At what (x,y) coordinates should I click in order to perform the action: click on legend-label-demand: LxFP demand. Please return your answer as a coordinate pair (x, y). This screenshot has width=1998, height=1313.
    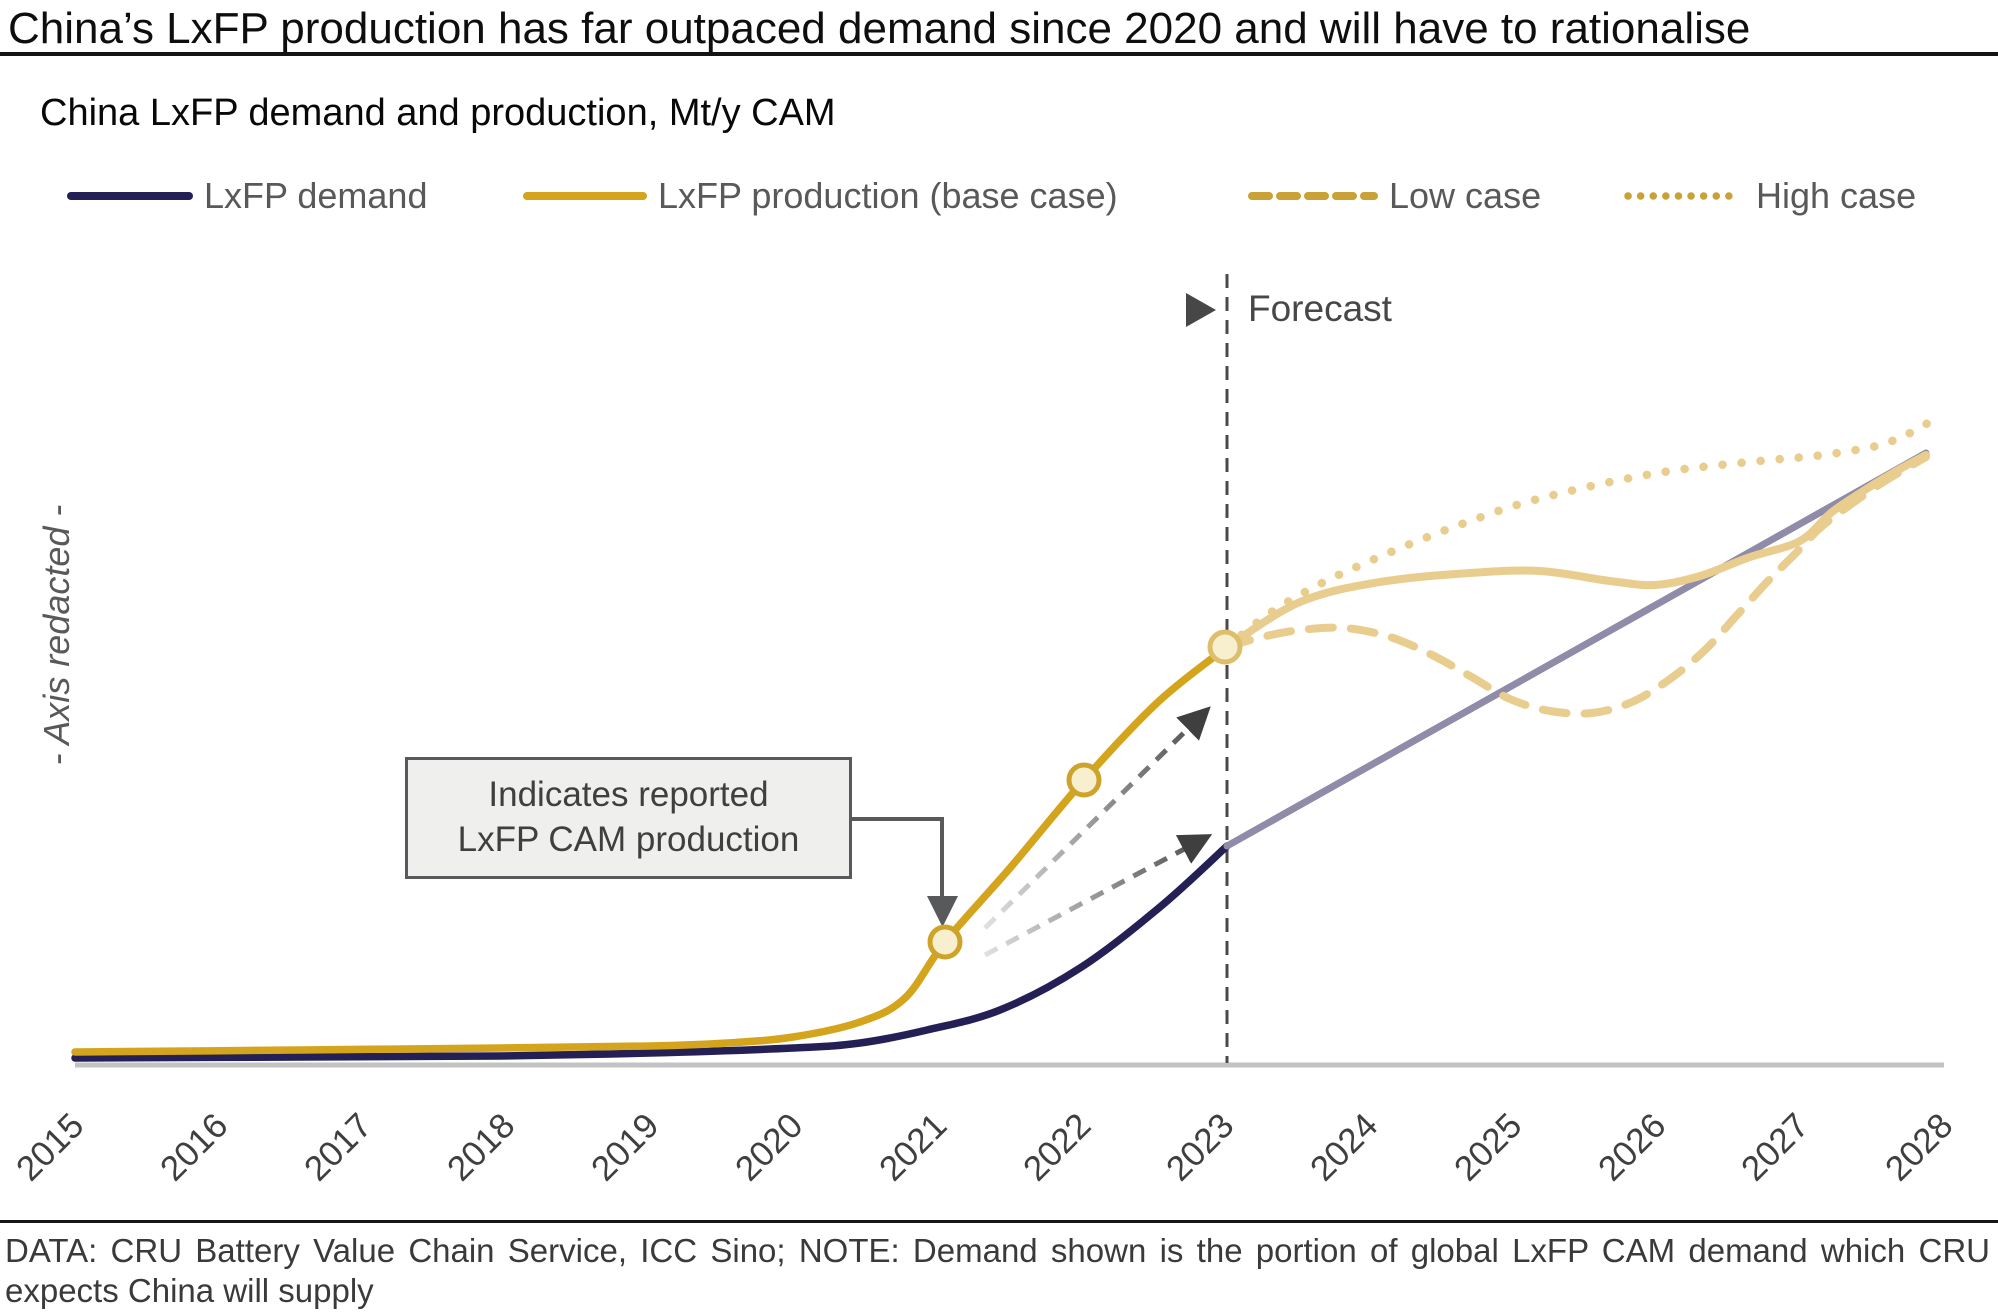
    Looking at the image, I should click on (316, 195).